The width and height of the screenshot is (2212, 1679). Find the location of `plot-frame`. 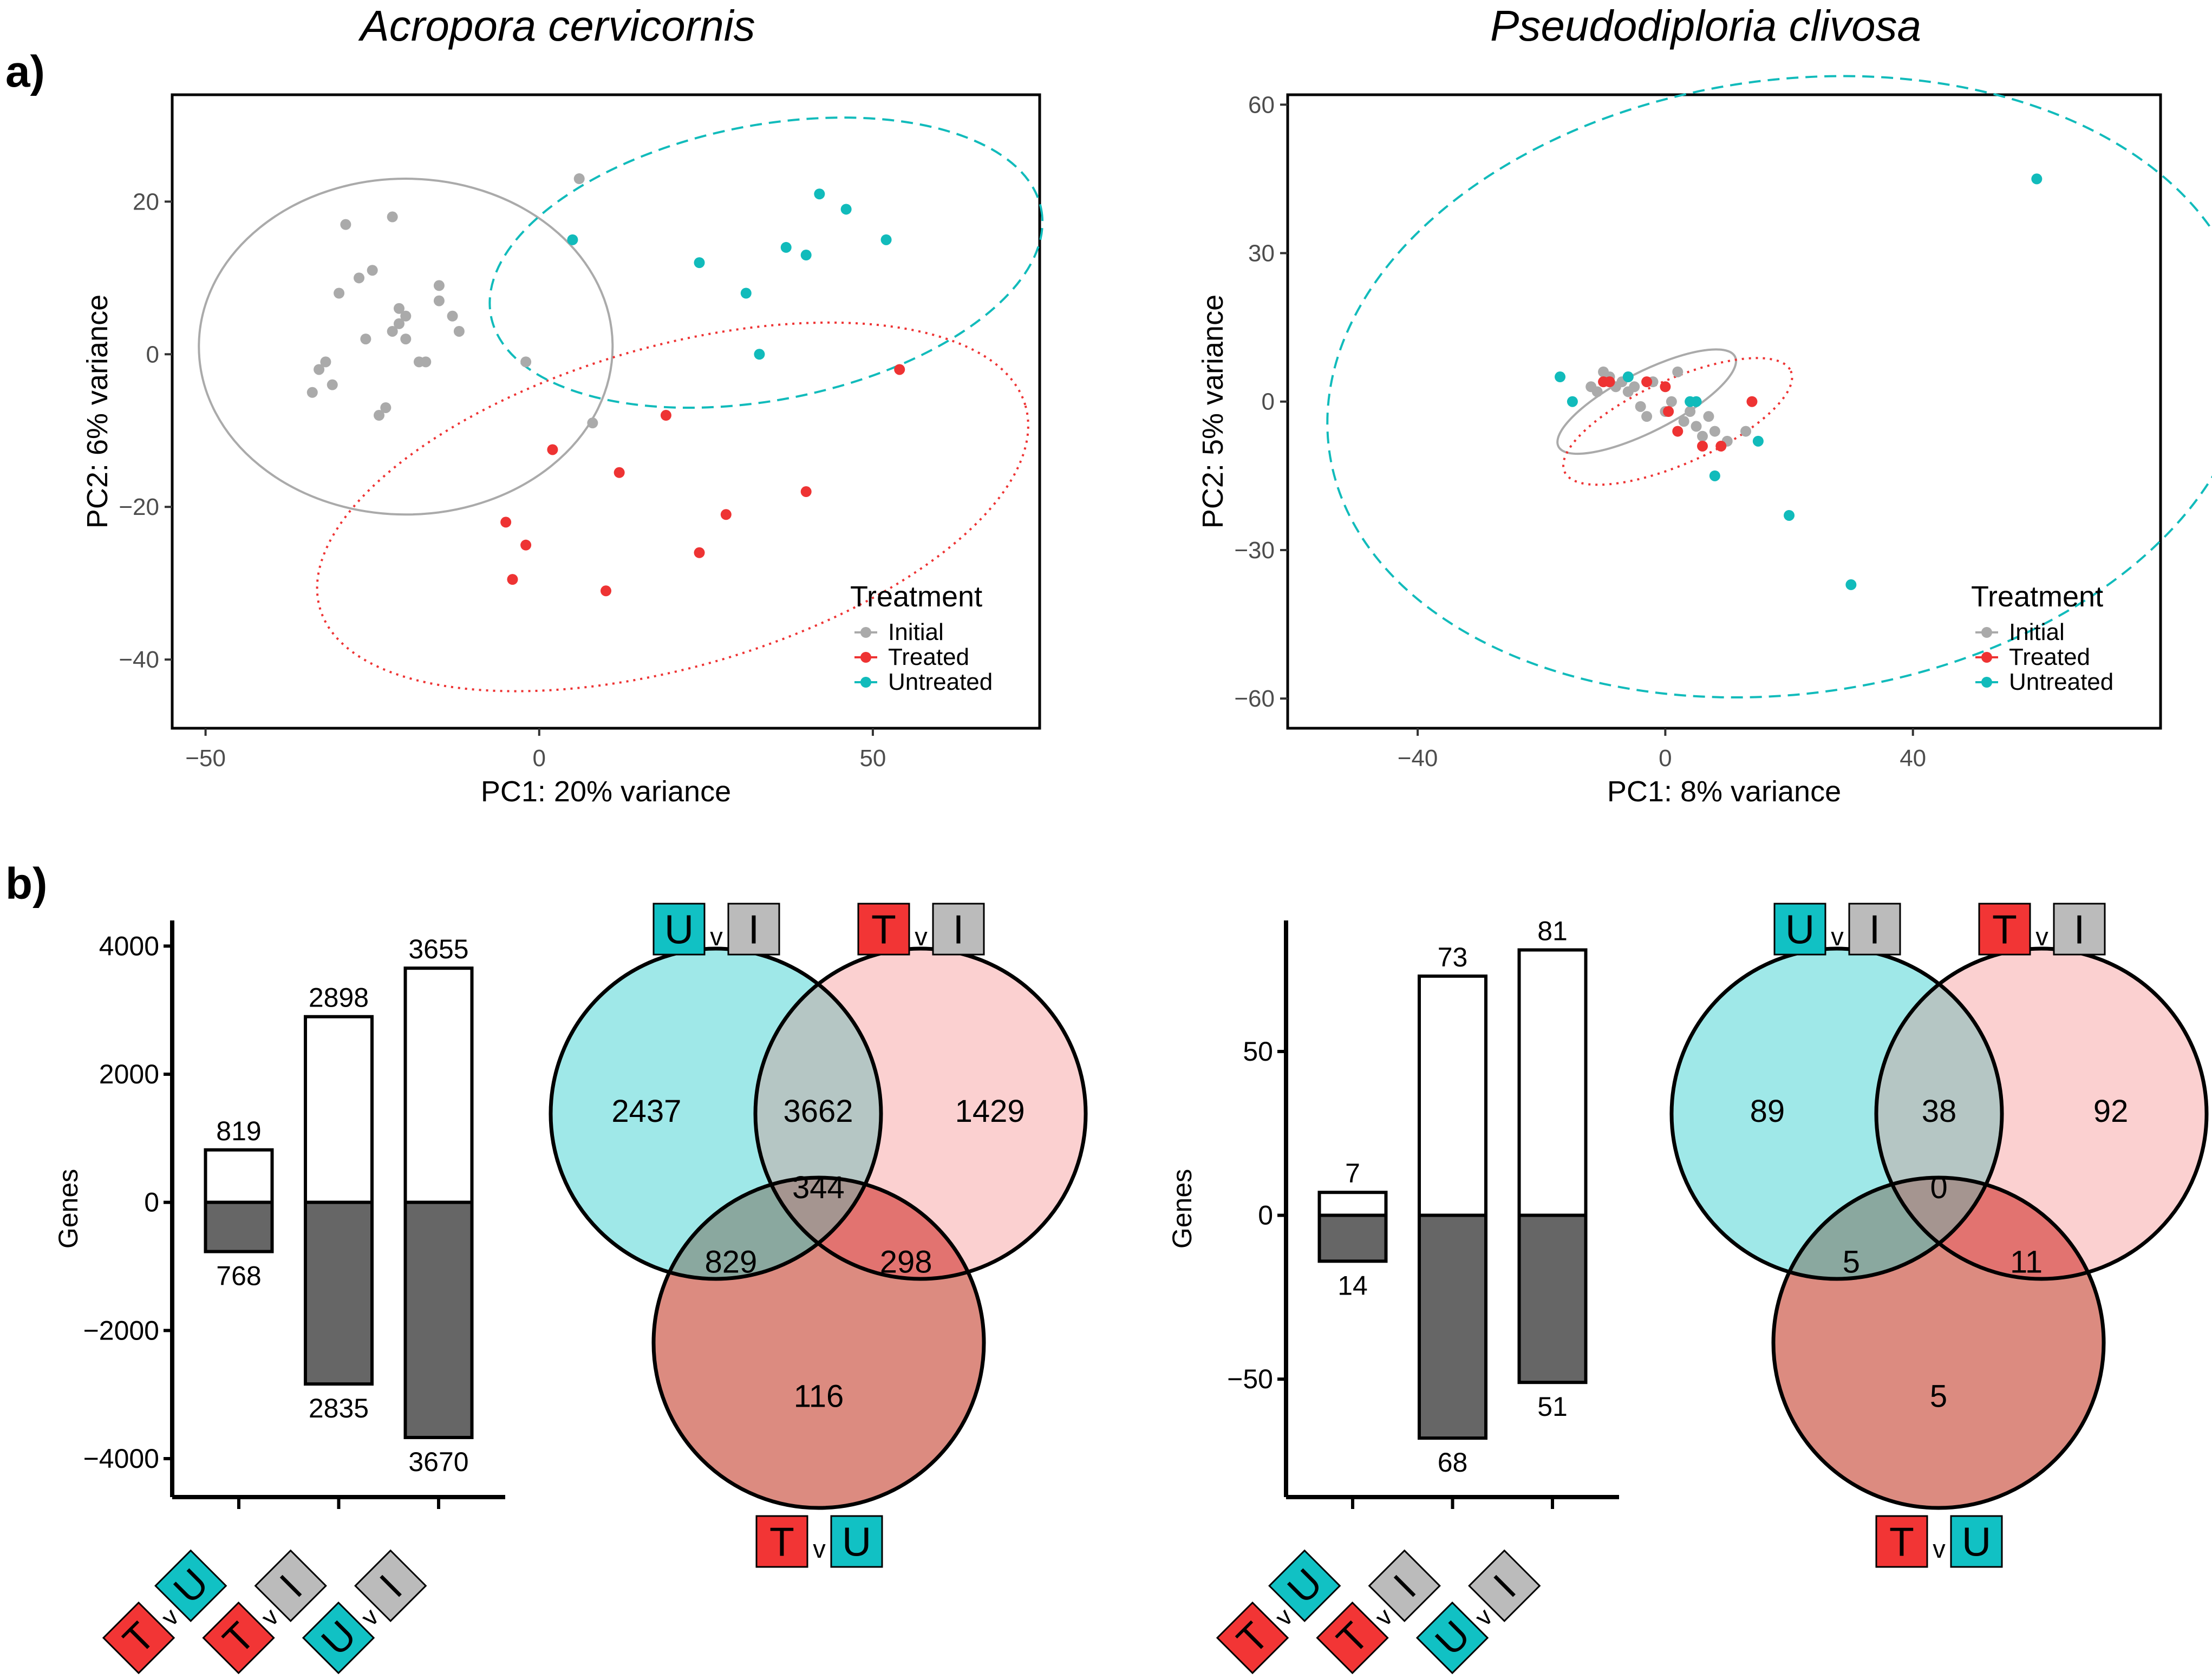

plot-frame is located at coordinates (606, 411).